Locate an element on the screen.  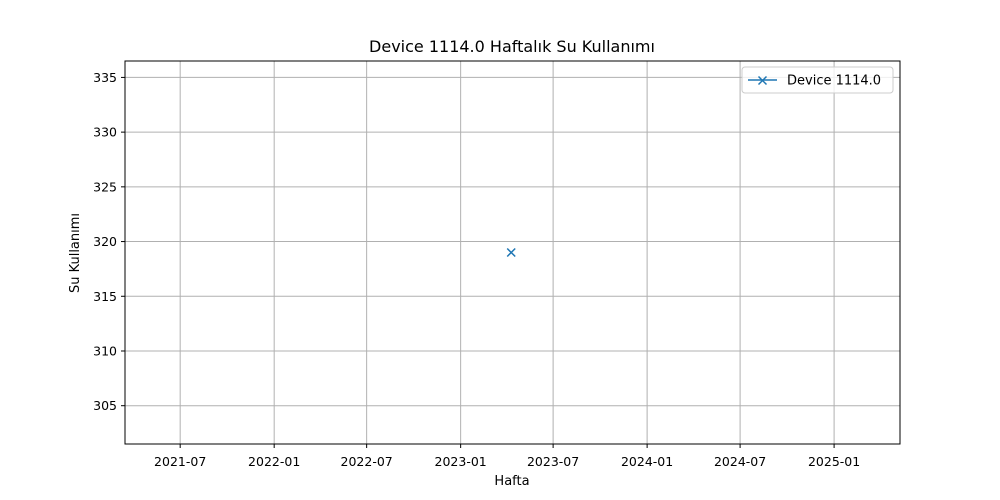
legend-box is located at coordinates (817, 80).